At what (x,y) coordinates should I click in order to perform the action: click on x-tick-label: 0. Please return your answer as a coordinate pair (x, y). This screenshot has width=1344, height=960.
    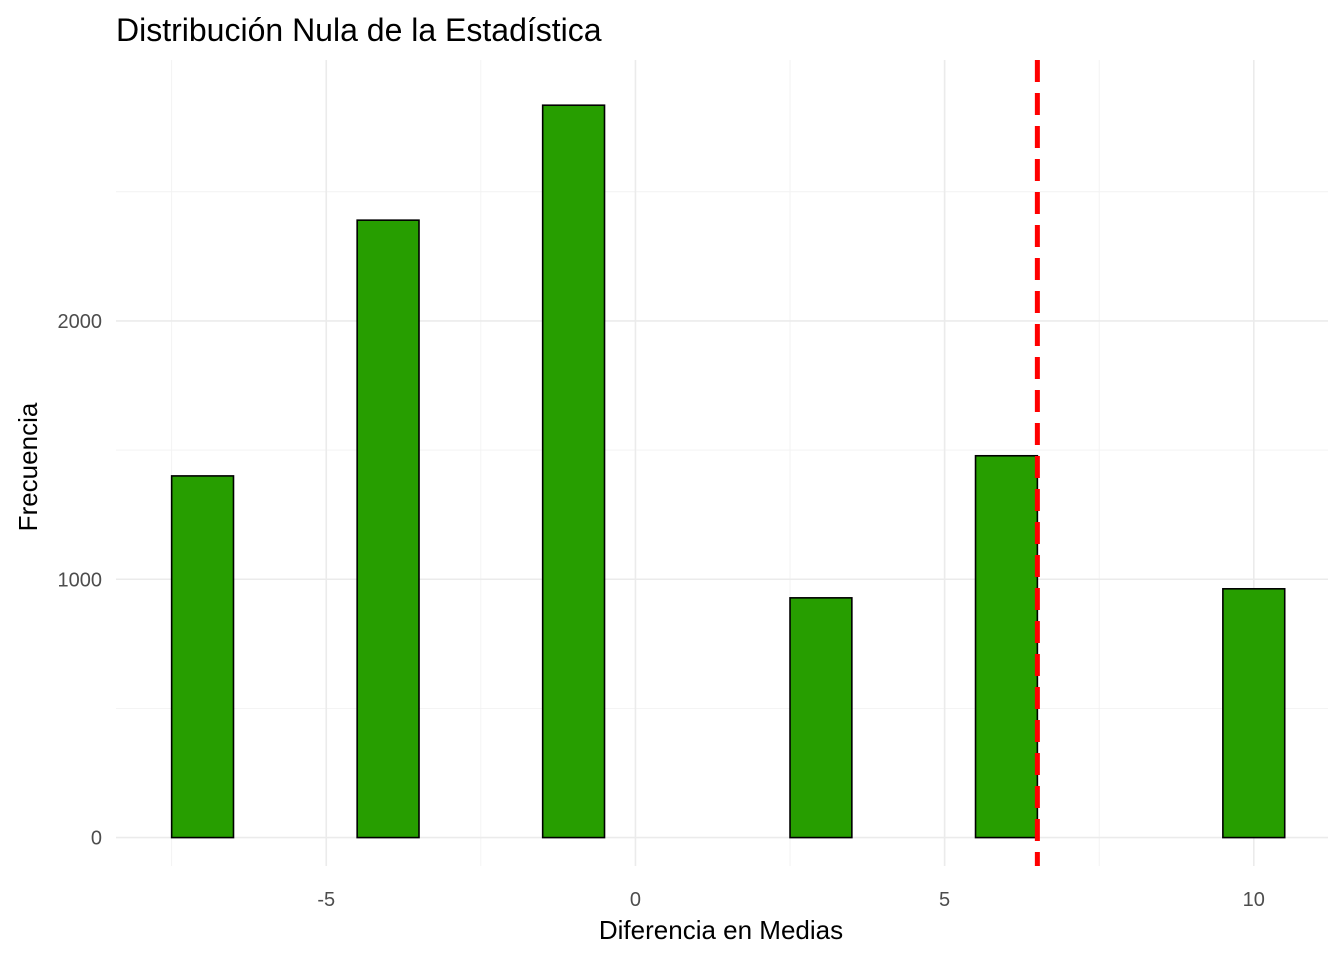
    Looking at the image, I should click on (635, 900).